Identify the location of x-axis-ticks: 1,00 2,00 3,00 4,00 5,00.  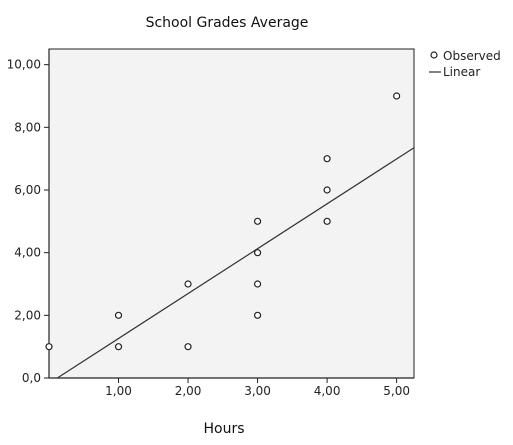
(257, 388).